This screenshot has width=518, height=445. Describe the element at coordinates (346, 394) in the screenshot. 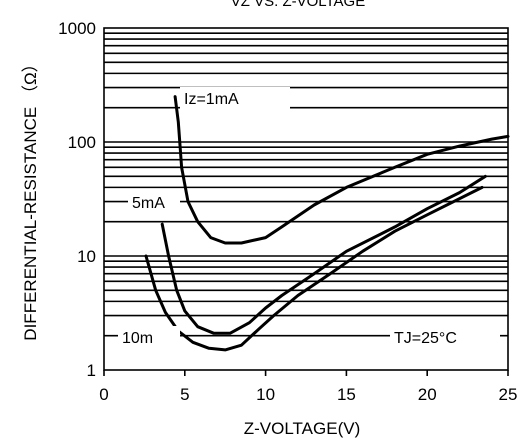

I see `x-tick-label: 15` at that location.